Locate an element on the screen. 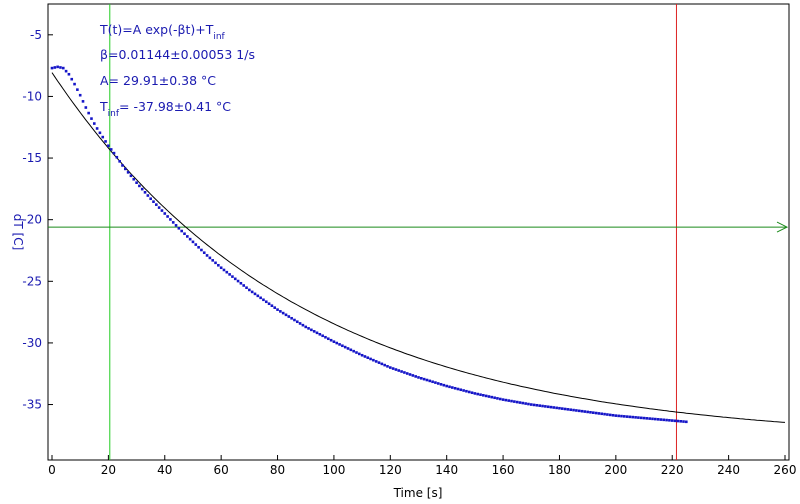 Image resolution: width=800 pixels, height=504 pixels. fit-beta: β=0.01144±0.00053 1/s is located at coordinates (177, 54).